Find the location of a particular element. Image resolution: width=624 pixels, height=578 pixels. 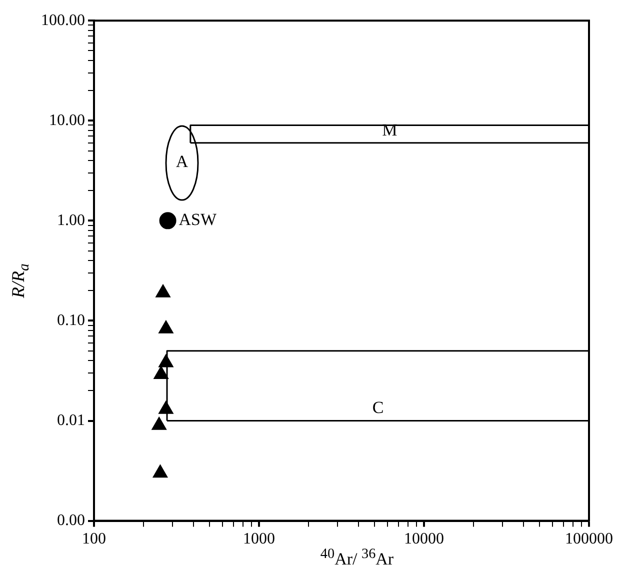

y-tick-label: 0.10 is located at coordinates (71, 320).